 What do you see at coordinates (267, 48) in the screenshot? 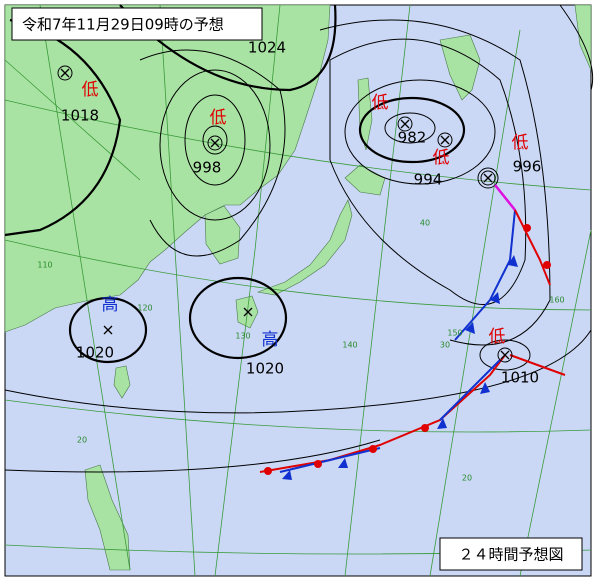
I see `isobar-label: 1024` at bounding box center [267, 48].